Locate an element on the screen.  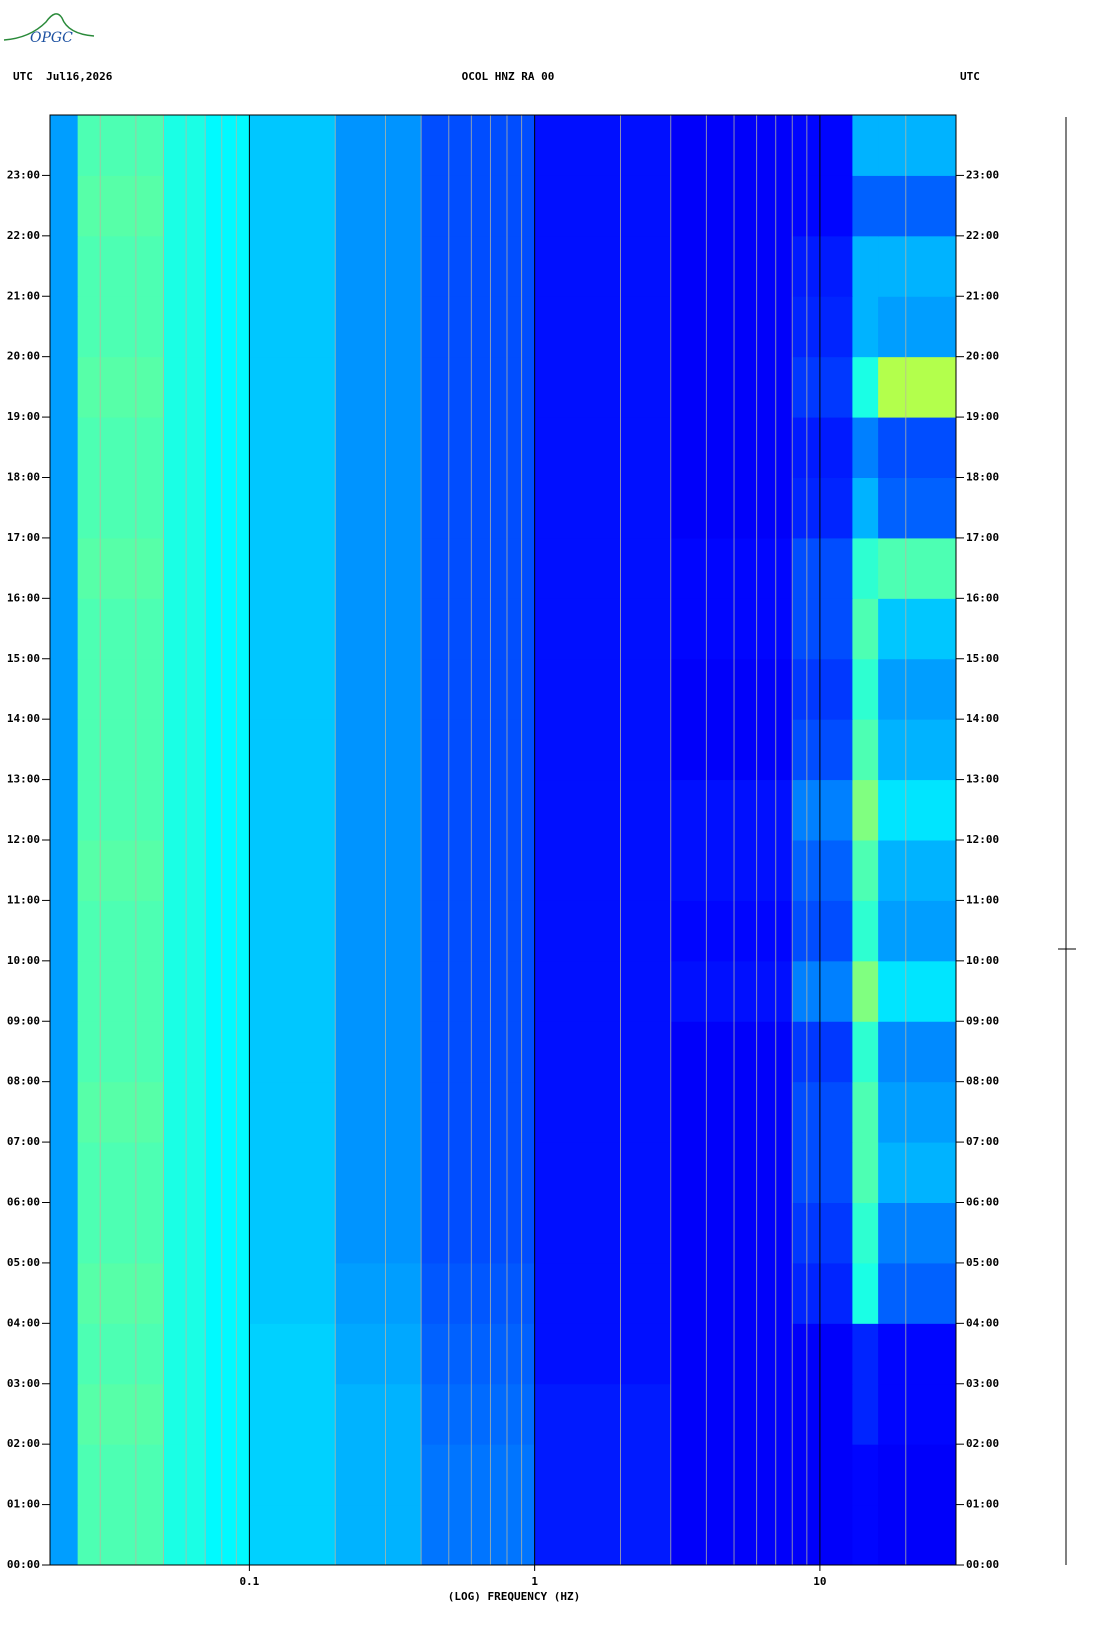
y-tick-label-right: 22:00 is located at coordinates (982, 235).